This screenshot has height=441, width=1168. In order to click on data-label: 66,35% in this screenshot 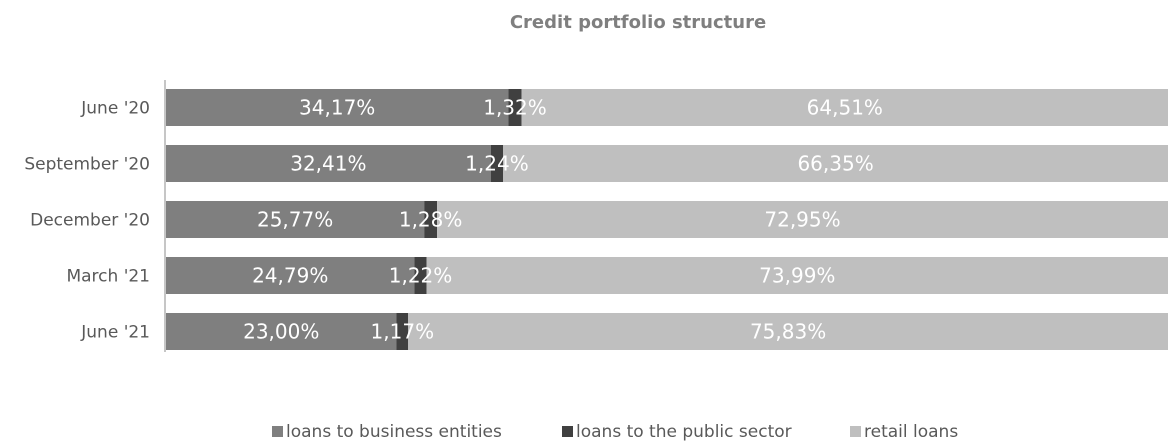, I will do `click(835, 164)`.